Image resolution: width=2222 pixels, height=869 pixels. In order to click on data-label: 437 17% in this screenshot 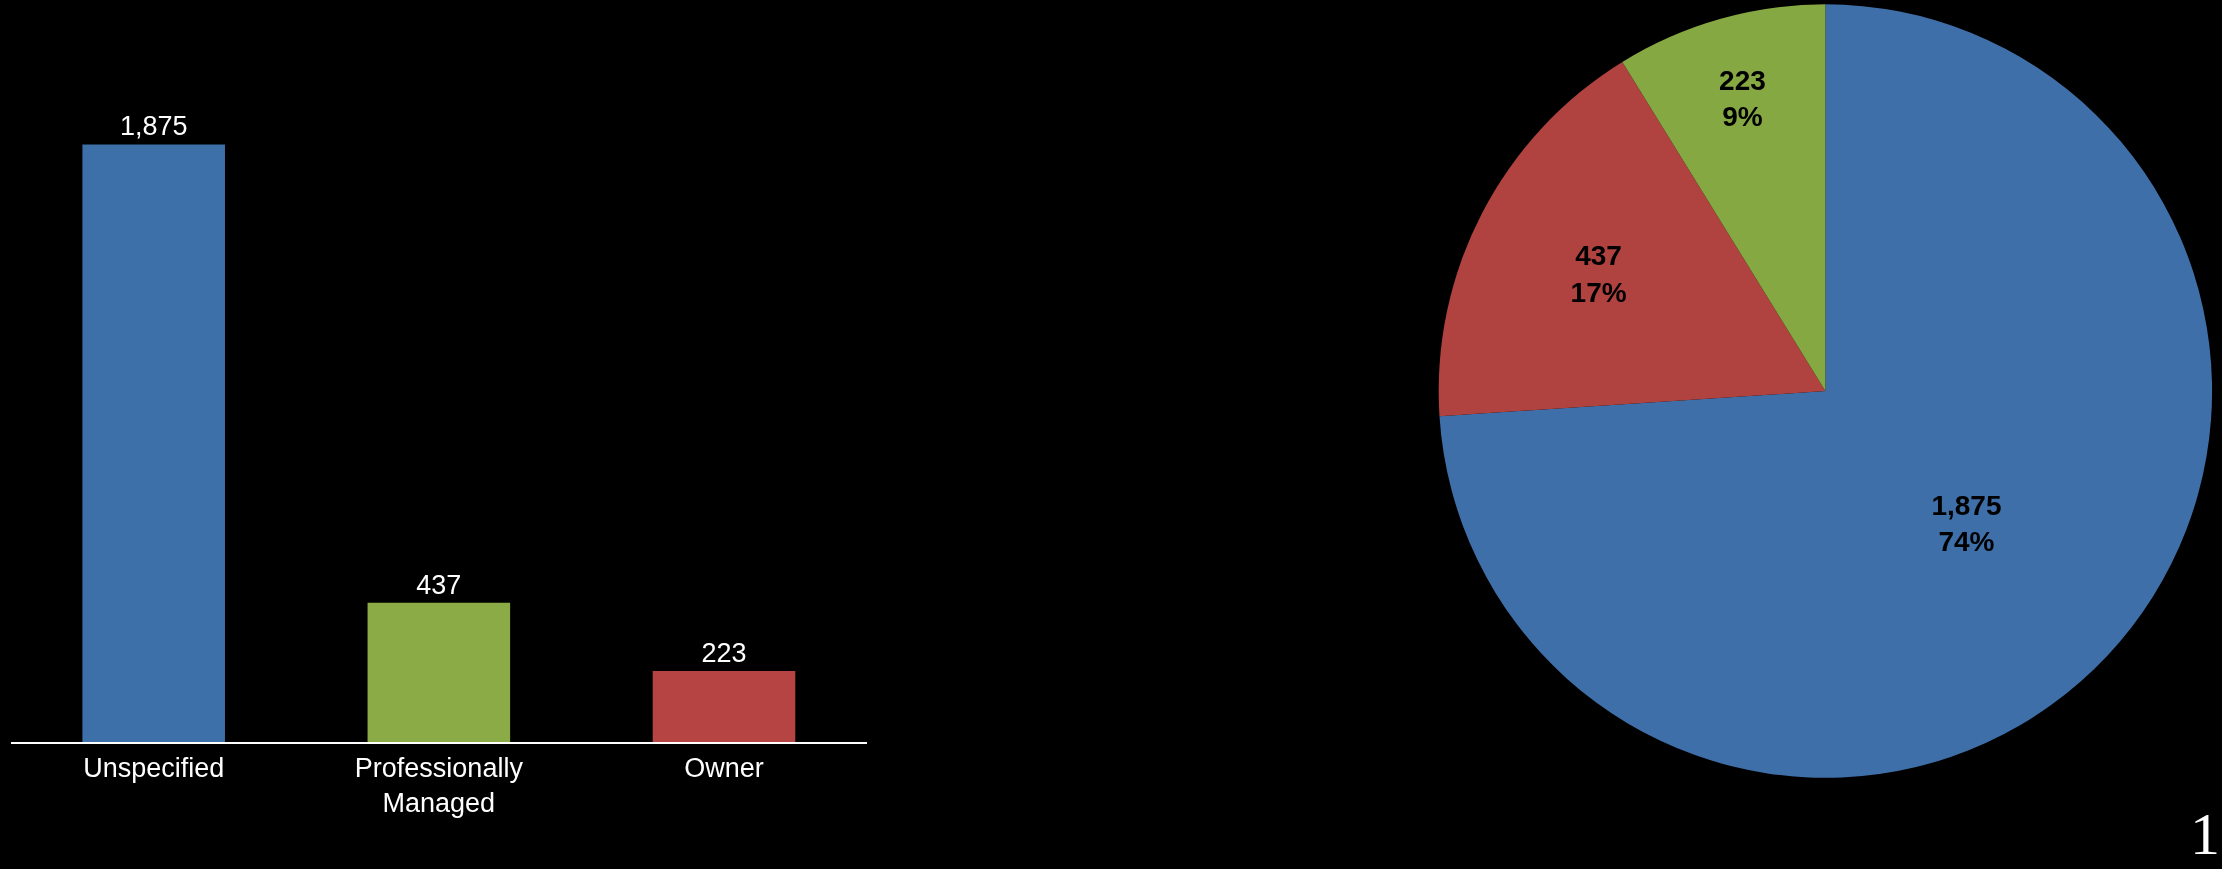, I will do `click(1598, 274)`.